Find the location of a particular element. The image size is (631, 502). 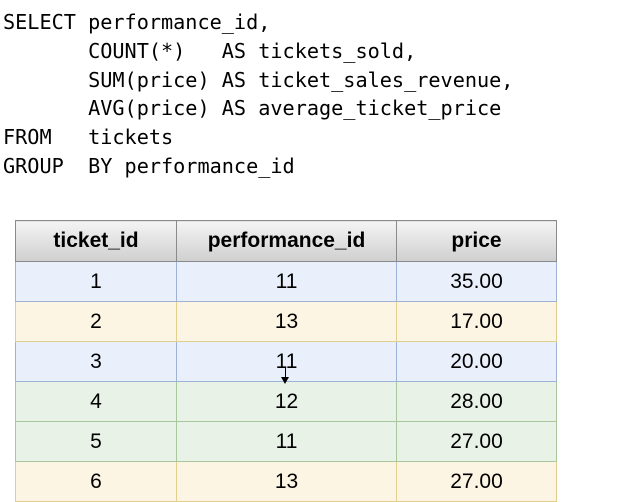

sql-line-group-by: GROUP BY performance_id is located at coordinates (149, 165).